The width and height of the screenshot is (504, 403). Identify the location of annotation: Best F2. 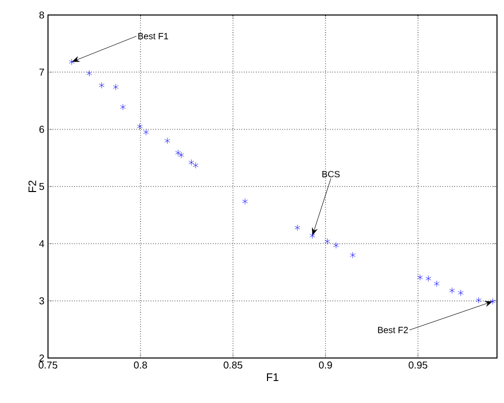
(393, 330).